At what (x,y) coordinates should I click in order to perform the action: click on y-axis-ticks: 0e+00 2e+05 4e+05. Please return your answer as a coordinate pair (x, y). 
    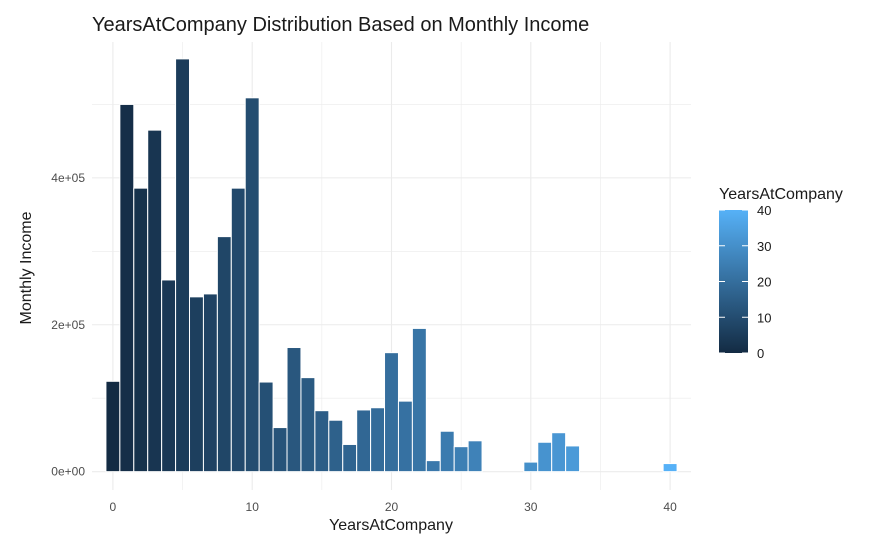
    Looking at the image, I should click on (68, 325).